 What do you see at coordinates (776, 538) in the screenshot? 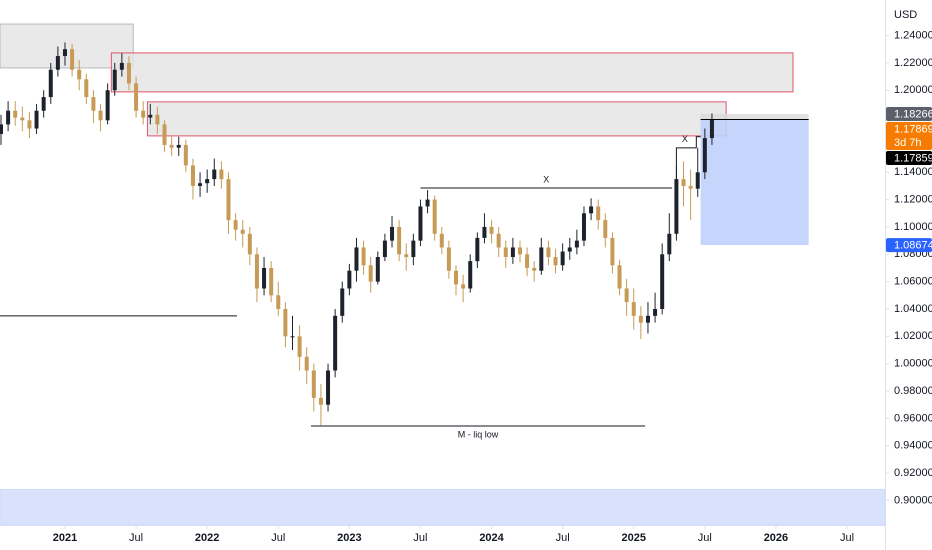
I see `x-tick-label: 2026` at bounding box center [776, 538].